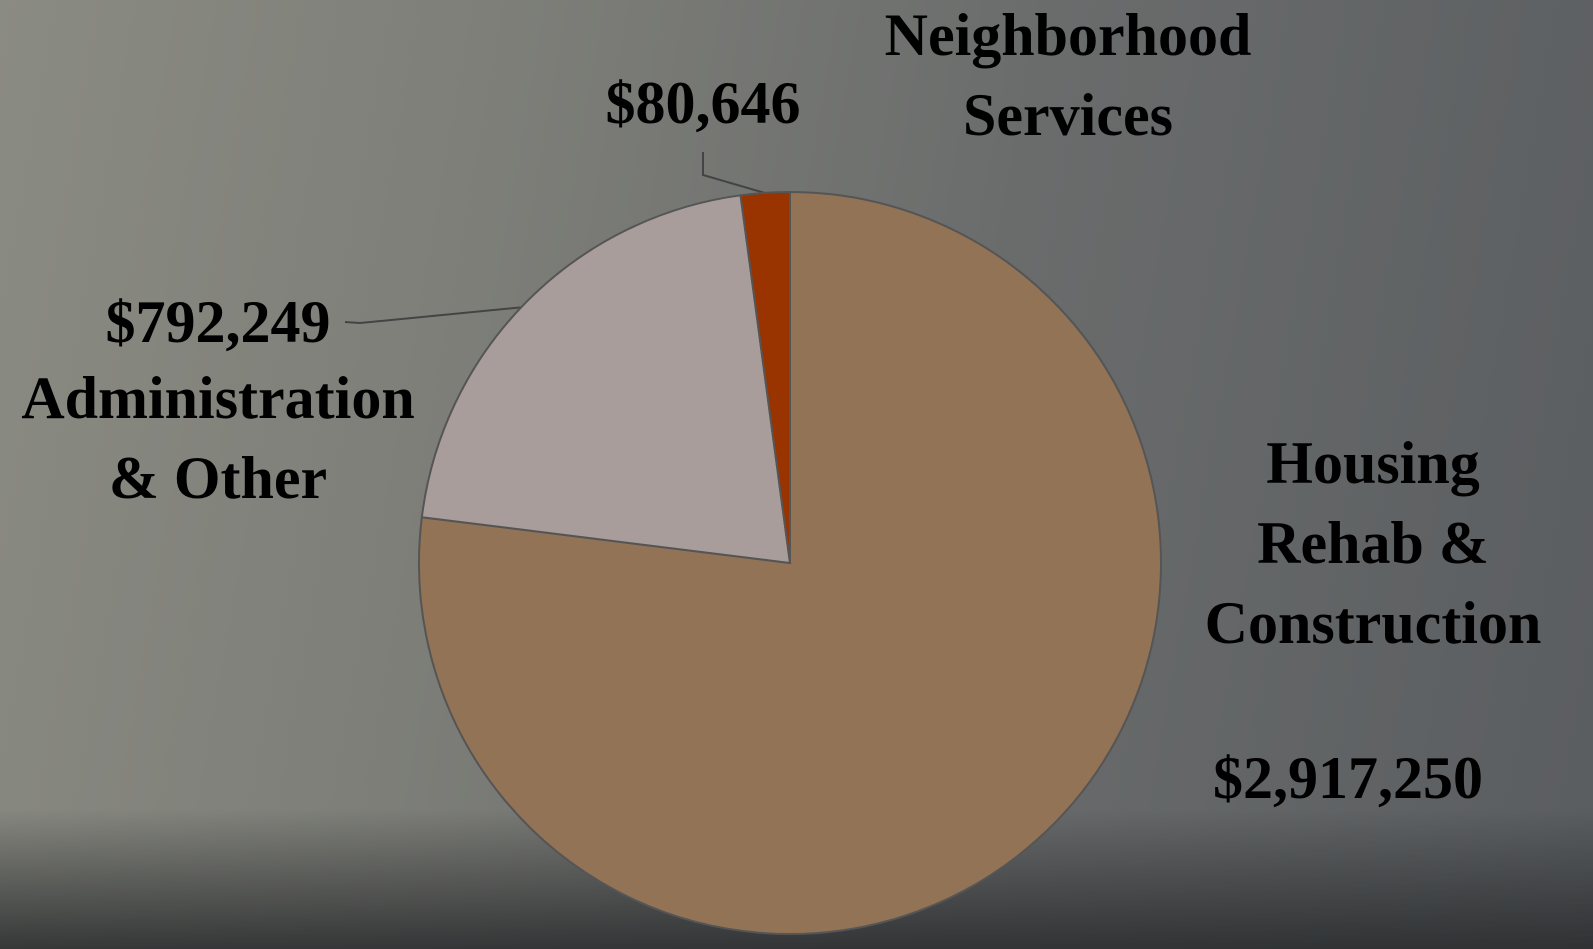 This screenshot has width=1593, height=949. Describe the element at coordinates (218, 322) in the screenshot. I see `value-label: $792,249` at that location.